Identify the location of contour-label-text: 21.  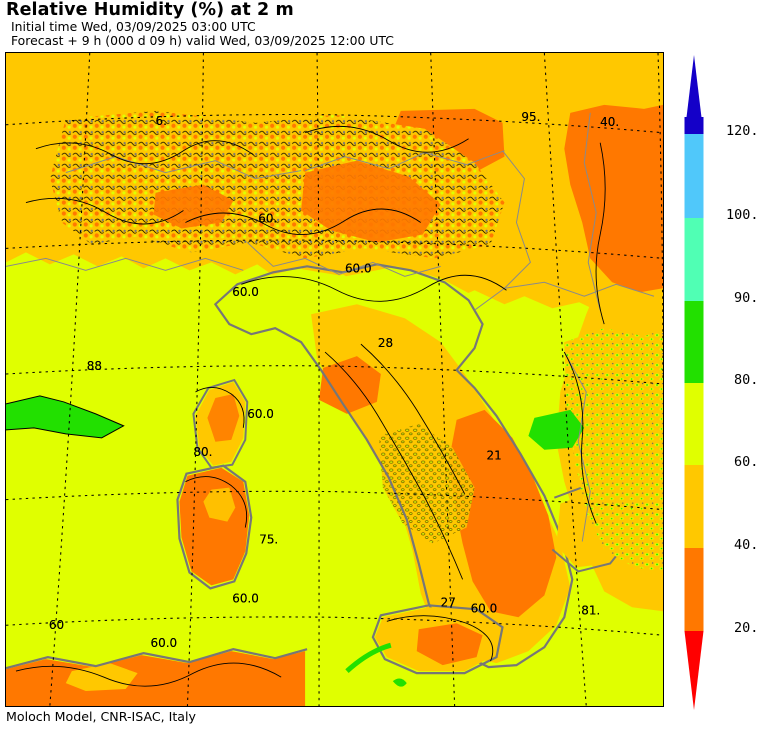
(494, 456).